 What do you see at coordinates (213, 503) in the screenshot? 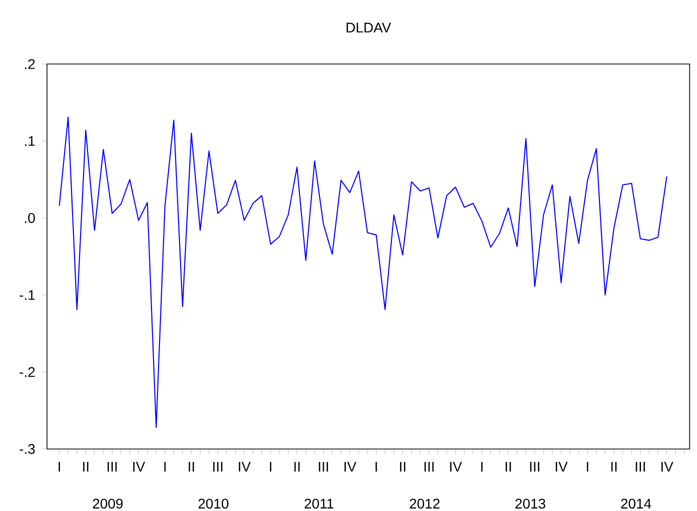
I see `text: 2010` at bounding box center [213, 503].